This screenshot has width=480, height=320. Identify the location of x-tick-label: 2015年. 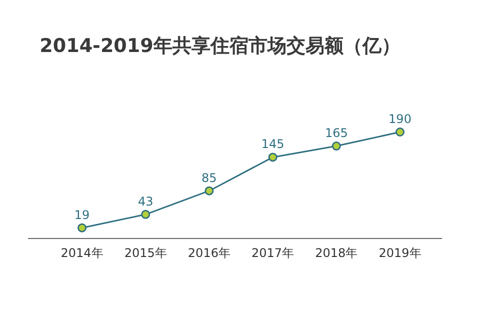
(145, 253).